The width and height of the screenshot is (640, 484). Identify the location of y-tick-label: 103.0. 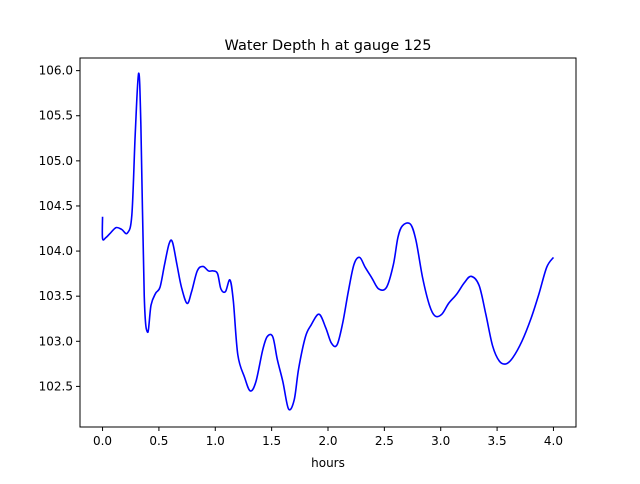
(56, 341).